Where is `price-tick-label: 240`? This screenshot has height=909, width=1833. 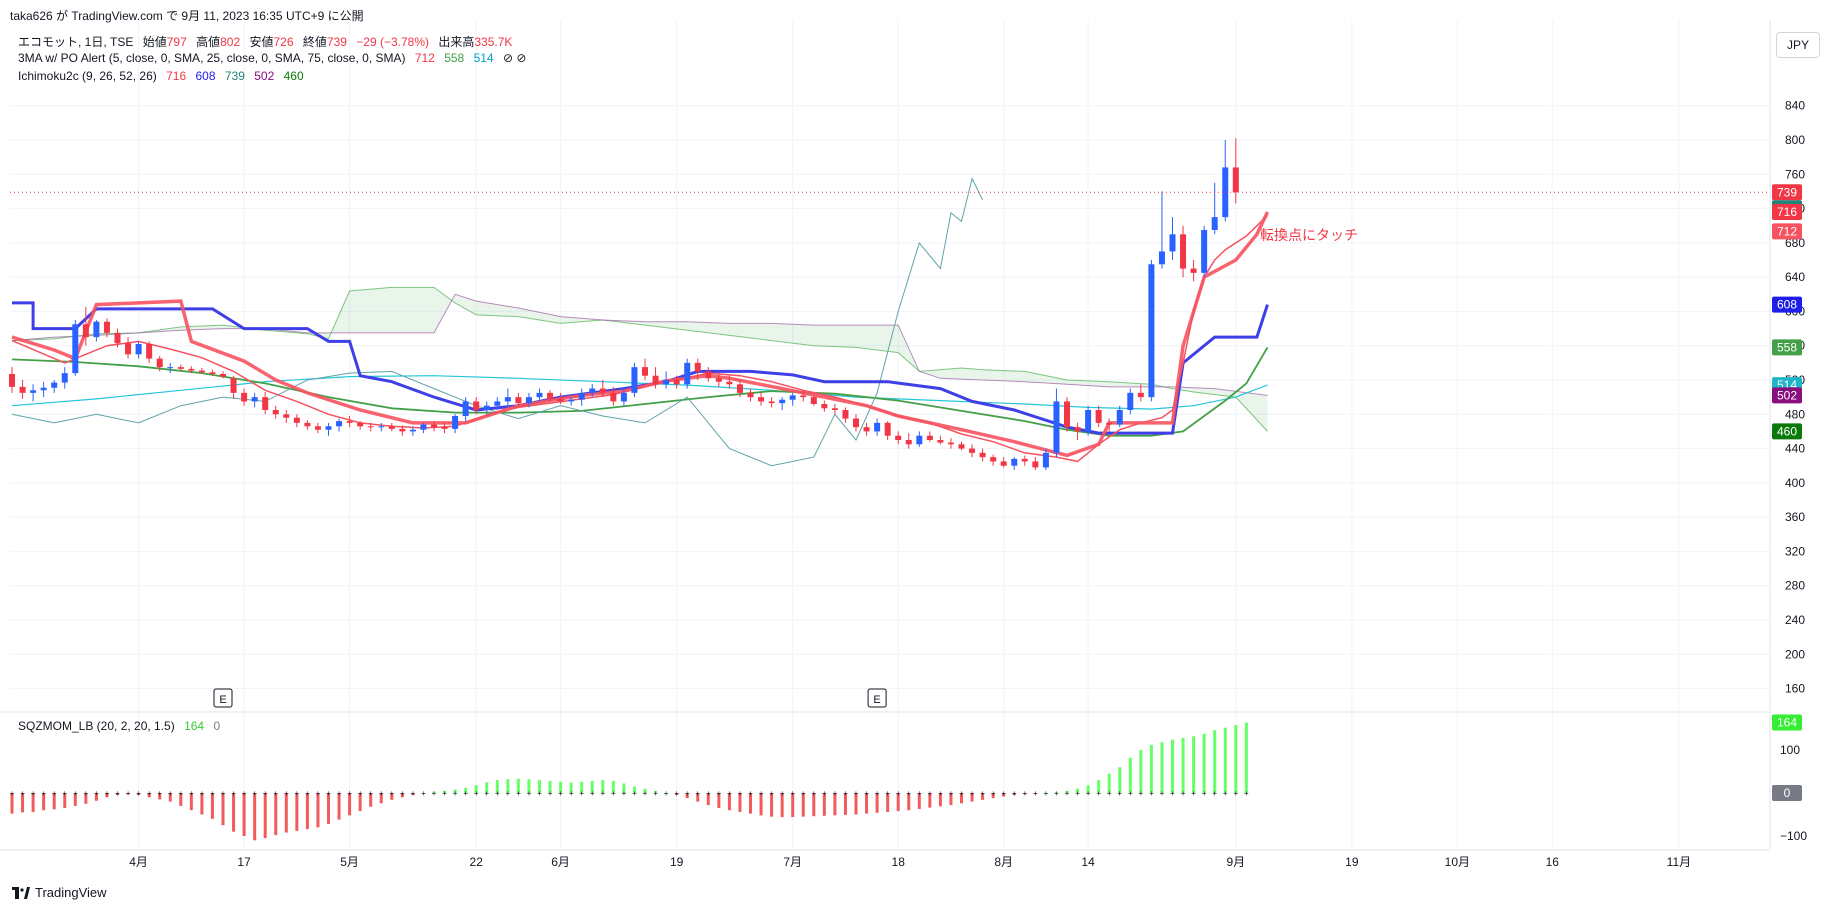
price-tick-label: 240 is located at coordinates (1795, 620).